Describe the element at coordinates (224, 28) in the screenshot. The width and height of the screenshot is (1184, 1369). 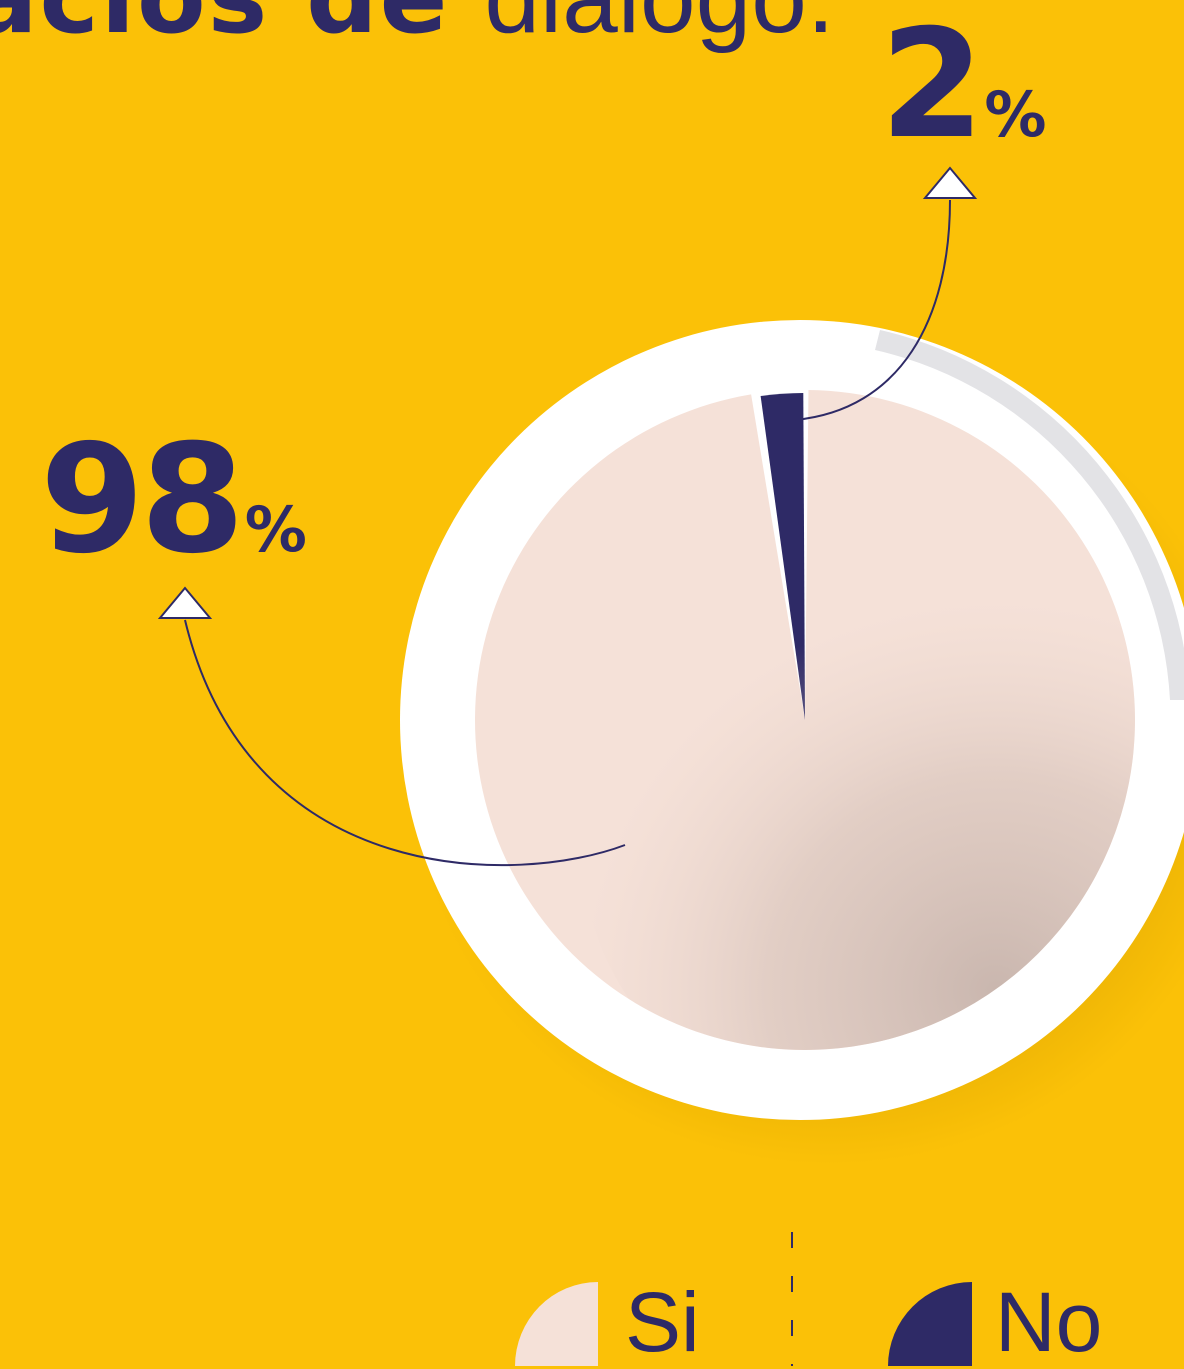
I see `title-bold-part: acios de` at that location.